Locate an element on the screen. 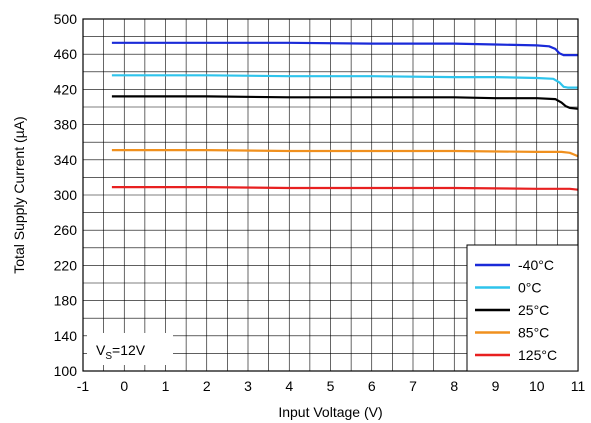 Image resolution: width=591 pixels, height=423 pixels. y-tick-label: 220 is located at coordinates (66, 265).